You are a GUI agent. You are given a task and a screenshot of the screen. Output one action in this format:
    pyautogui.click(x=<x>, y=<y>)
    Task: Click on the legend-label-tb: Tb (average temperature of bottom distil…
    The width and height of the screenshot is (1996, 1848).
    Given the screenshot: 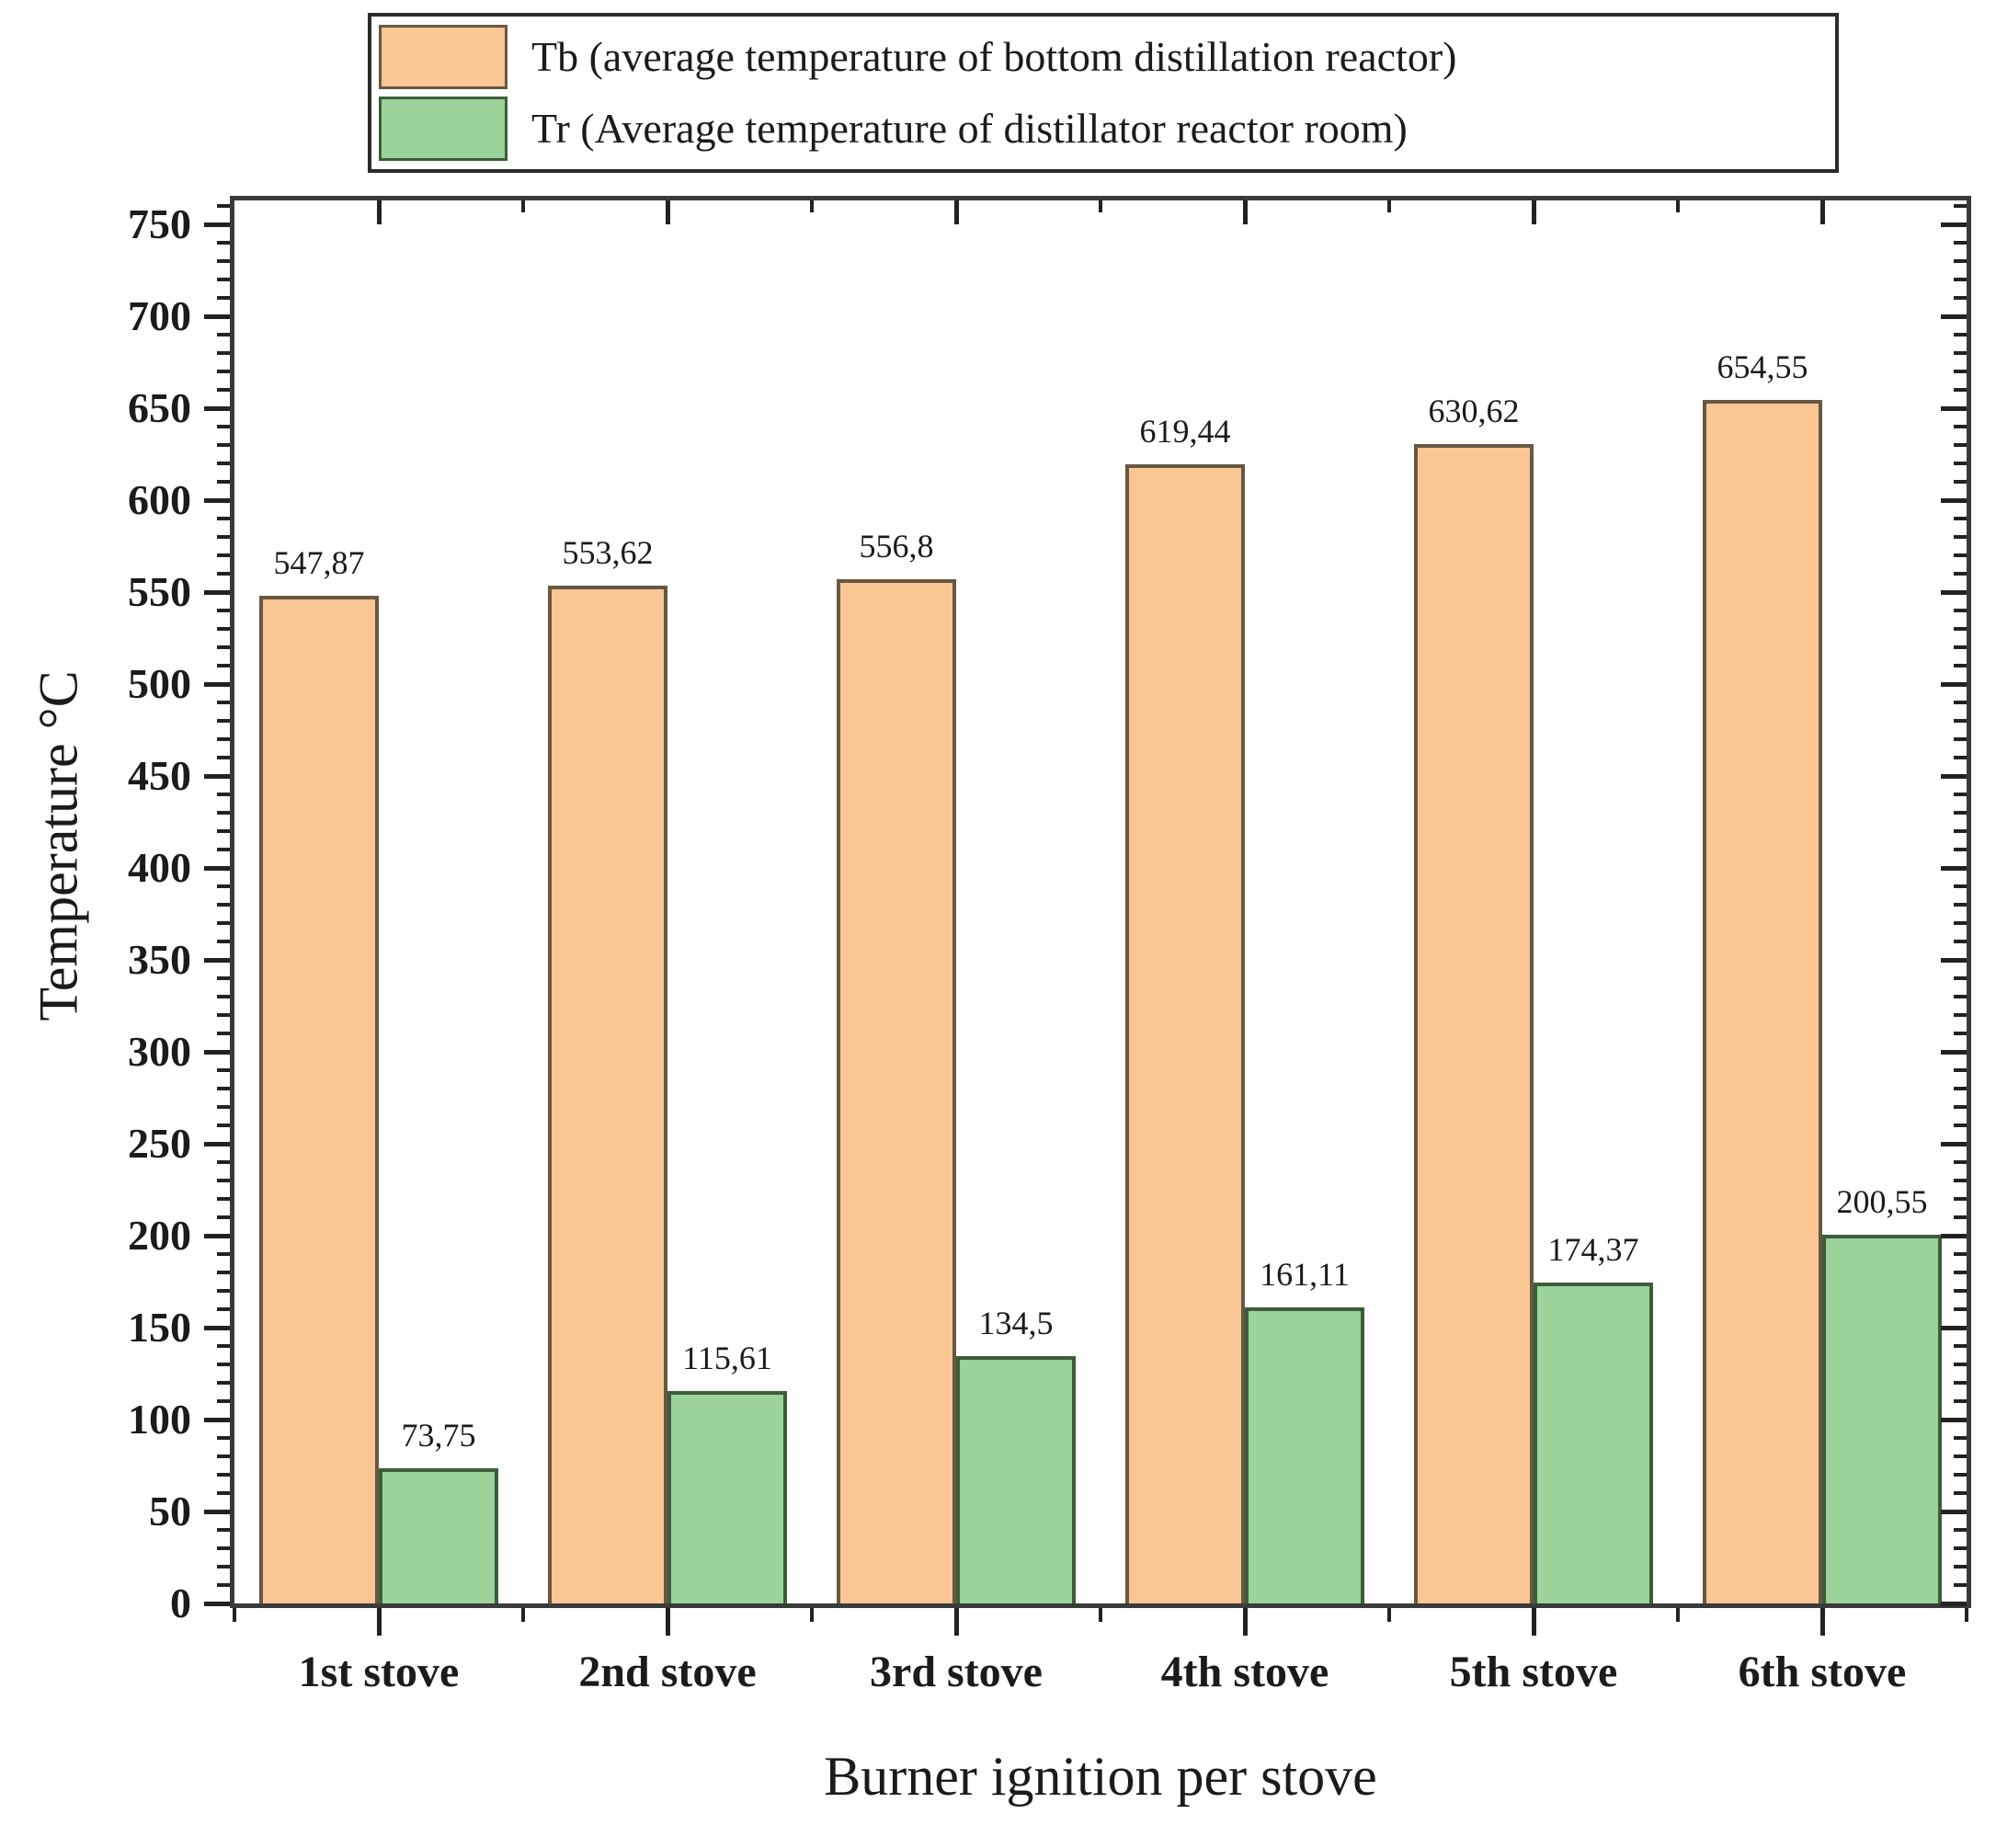 What is the action you would take?
    pyautogui.click(x=994, y=56)
    